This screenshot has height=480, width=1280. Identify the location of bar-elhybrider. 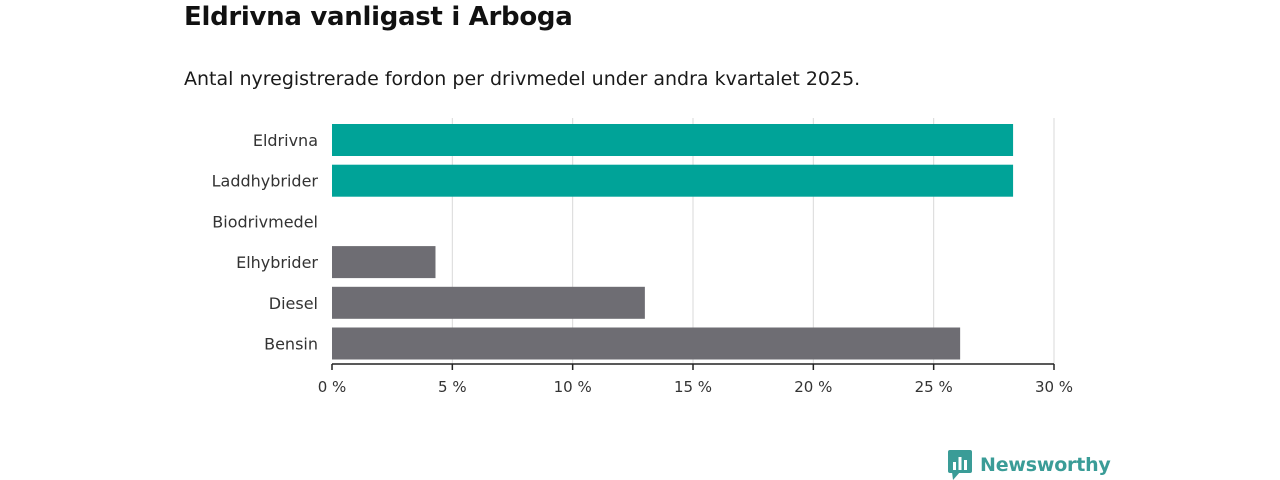
(384, 262).